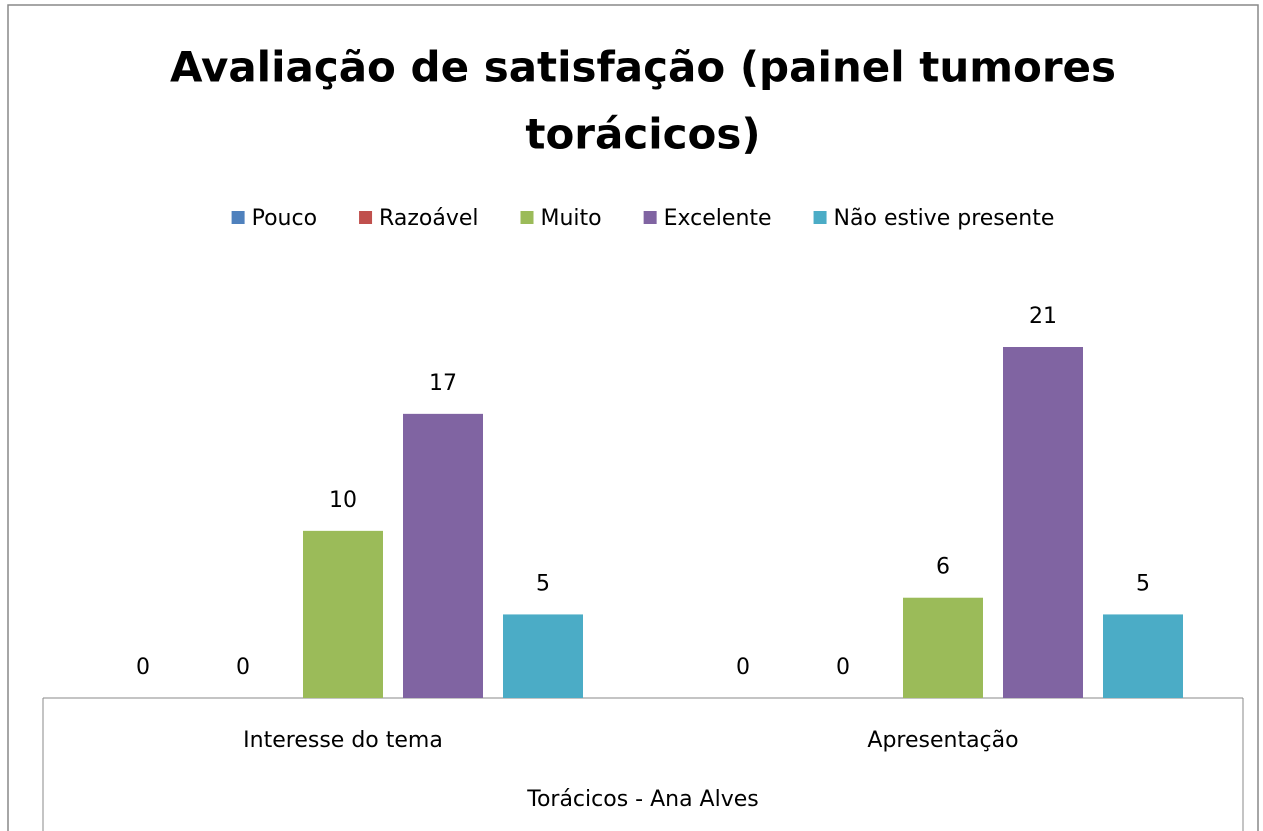 The height and width of the screenshot is (831, 1263). Describe the element at coordinates (718, 218) in the screenshot. I see `legend-label: Excelente` at that location.